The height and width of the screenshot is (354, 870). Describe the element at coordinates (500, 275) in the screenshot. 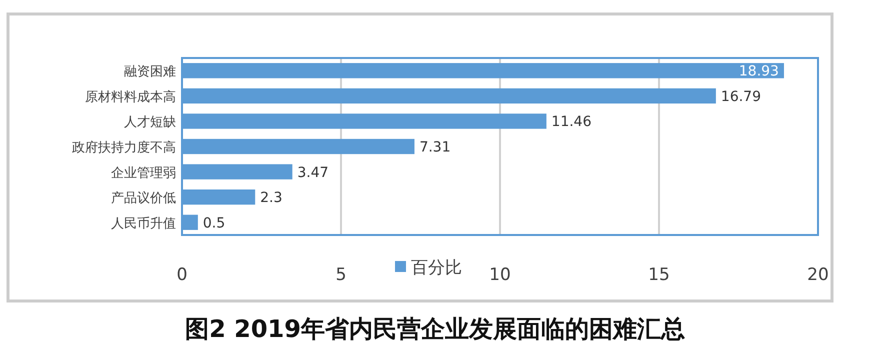

I see `x-tick-label: 10` at that location.